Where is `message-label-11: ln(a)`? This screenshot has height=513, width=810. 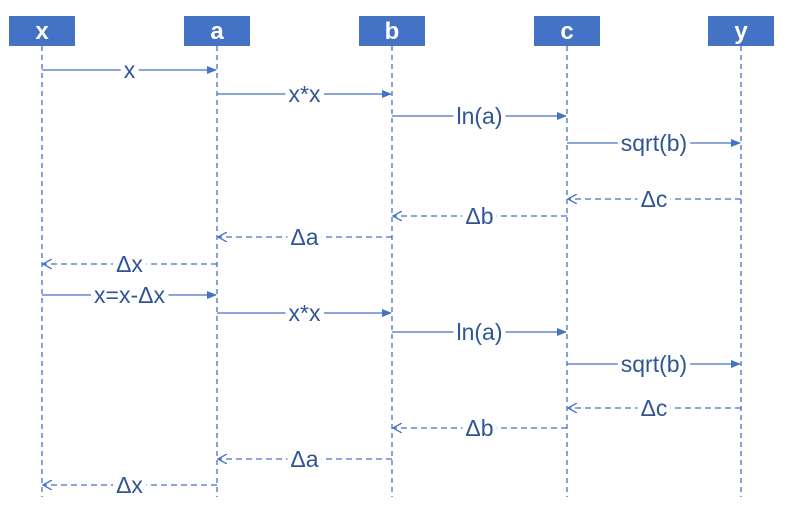
message-label-11: ln(a) is located at coordinates (479, 332).